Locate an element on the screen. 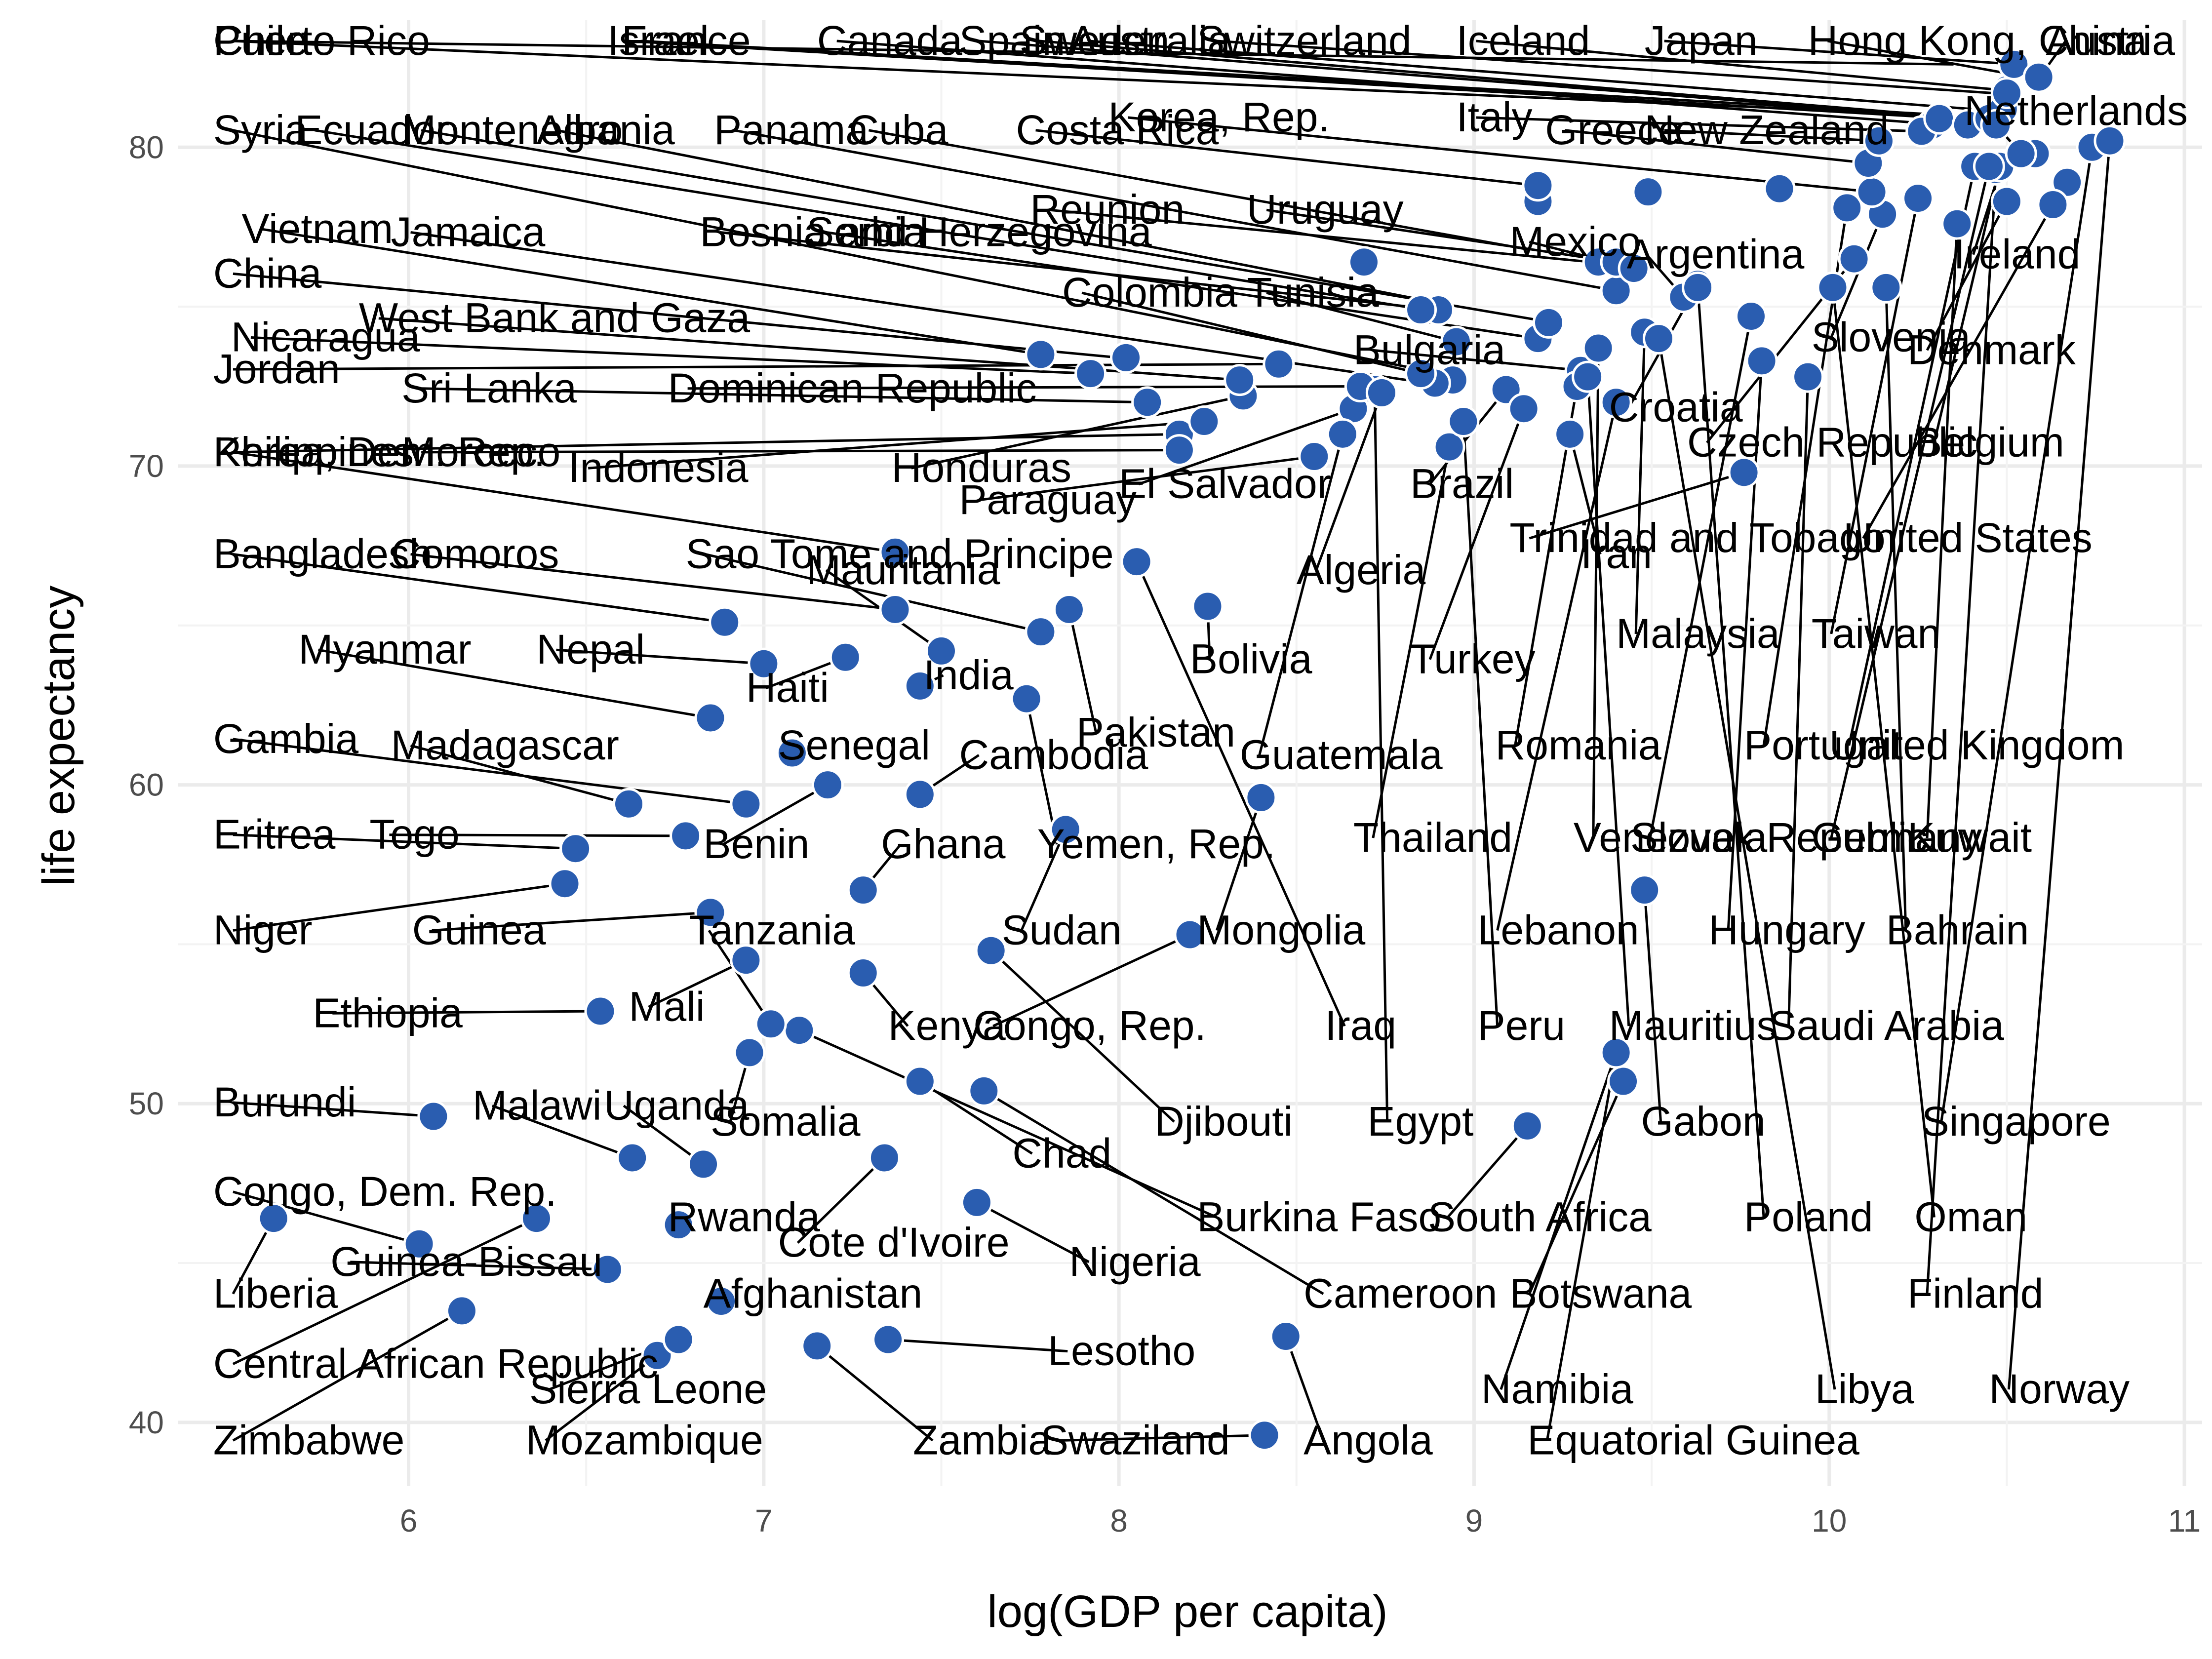  point-label: Peru is located at coordinates (1522, 1025).